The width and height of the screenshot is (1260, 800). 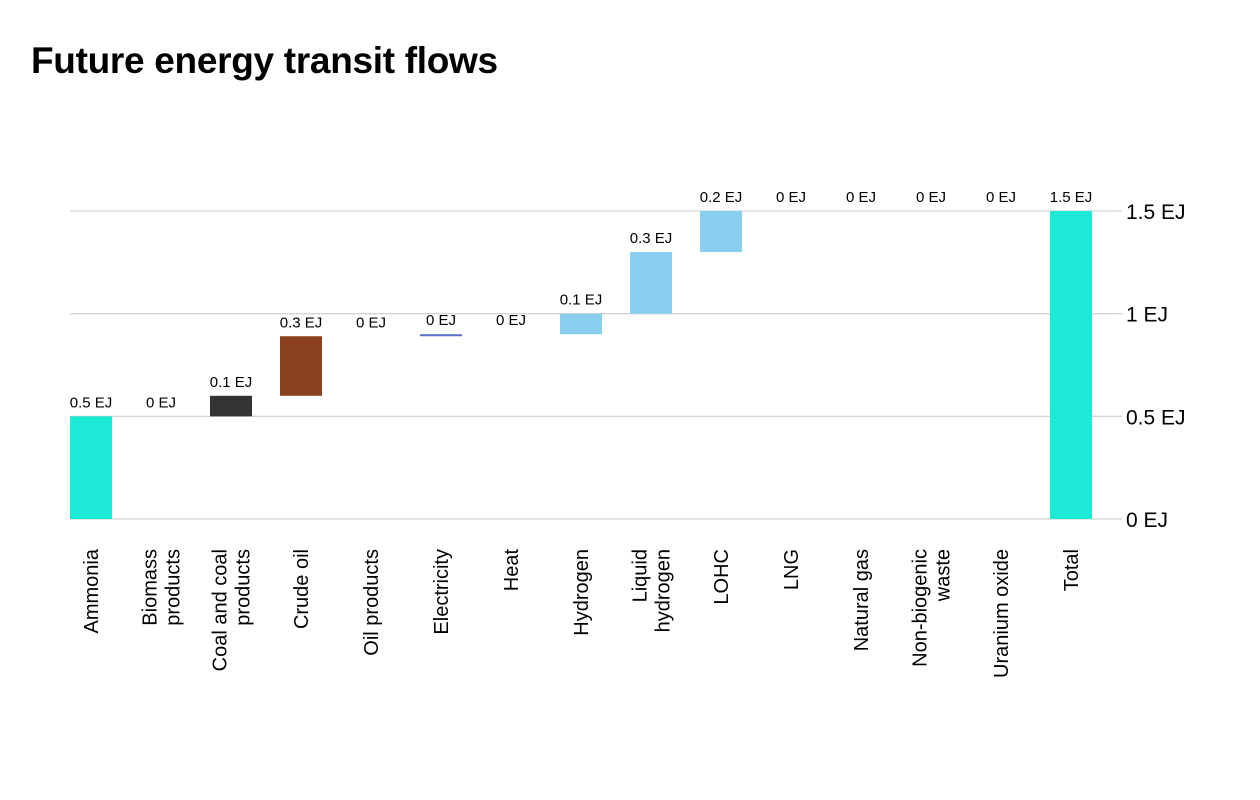 I want to click on category-label: LNG, so click(x=792, y=569).